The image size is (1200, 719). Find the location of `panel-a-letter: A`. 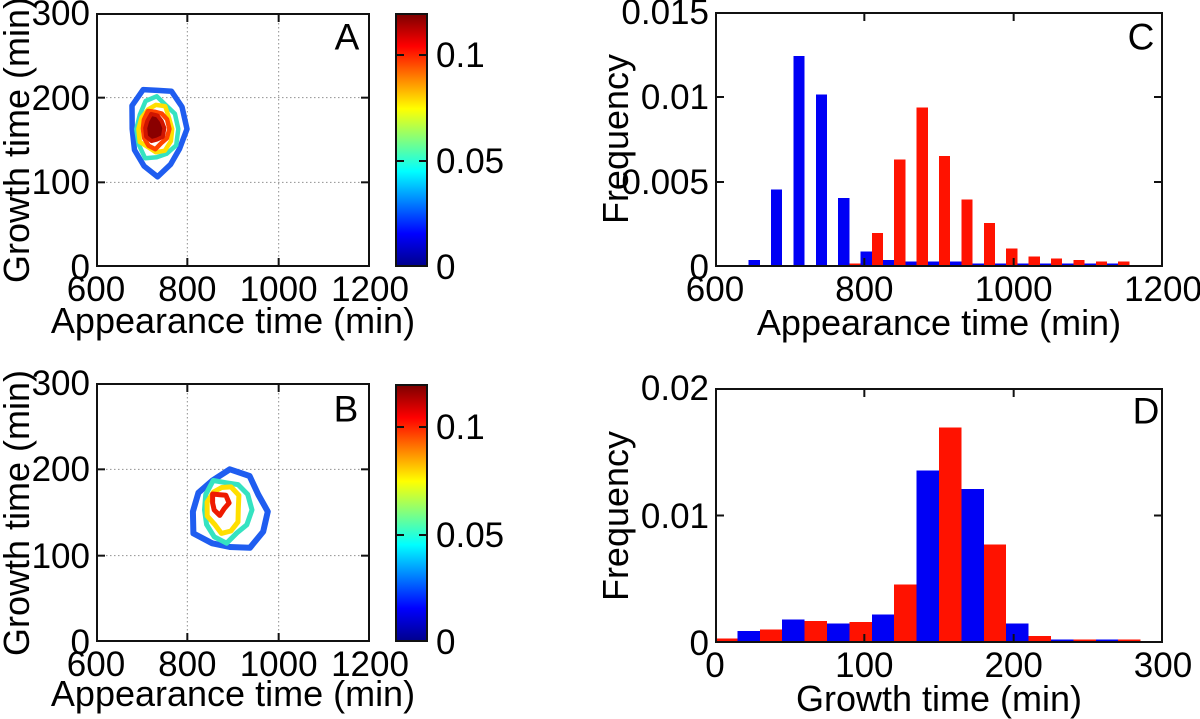

panel-a-letter: A is located at coordinates (347, 37).